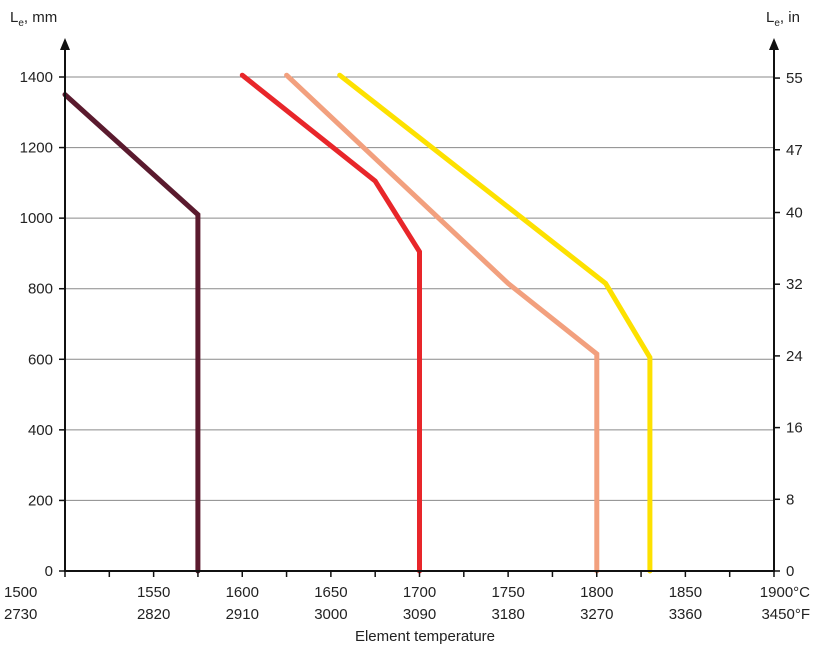 The width and height of the screenshot is (818, 650). What do you see at coordinates (36, 148) in the screenshot?
I see `y-left-tick-label: 1200` at bounding box center [36, 148].